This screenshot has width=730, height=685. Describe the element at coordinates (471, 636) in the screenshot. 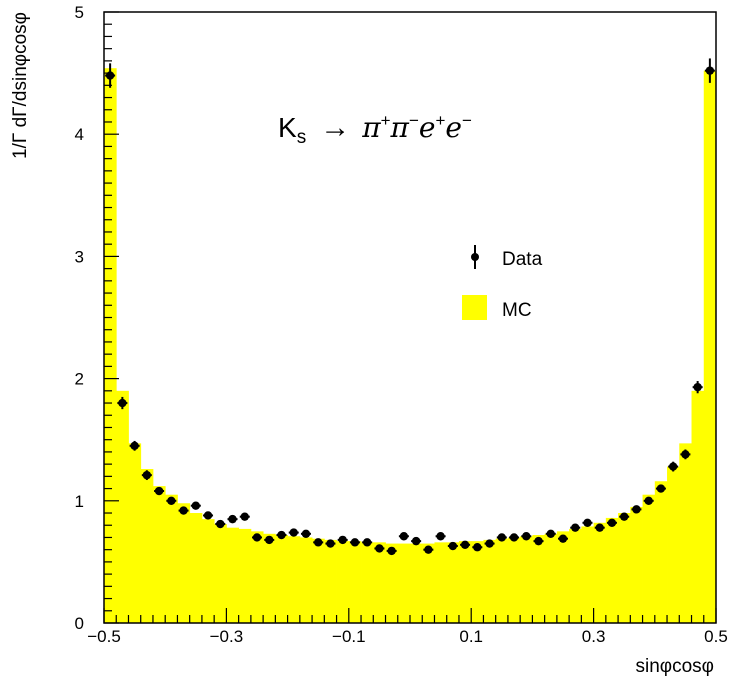

I see `x-tick-label: 0.1` at that location.